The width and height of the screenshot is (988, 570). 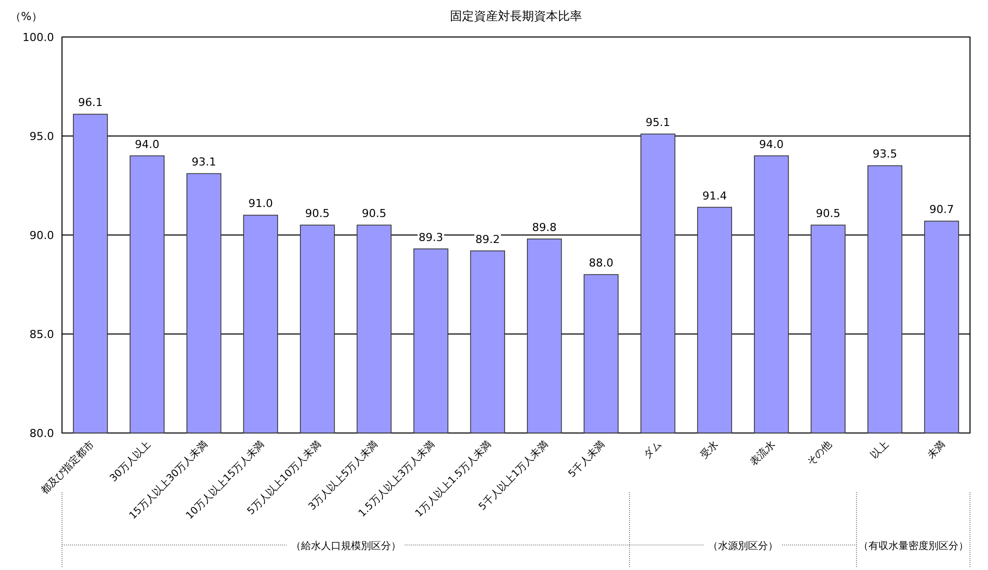 I want to click on data-label: 89.8, so click(x=544, y=227).